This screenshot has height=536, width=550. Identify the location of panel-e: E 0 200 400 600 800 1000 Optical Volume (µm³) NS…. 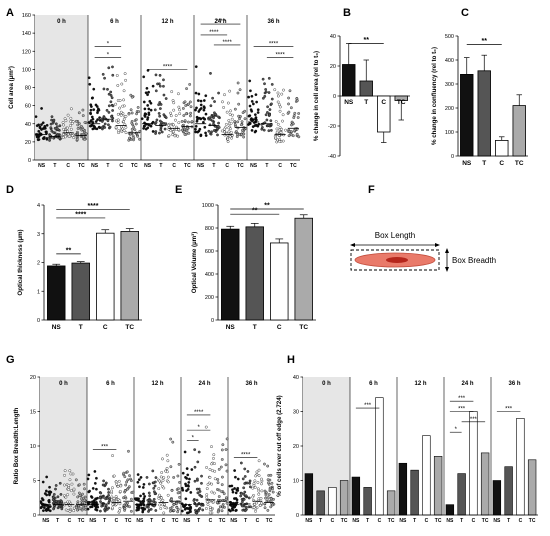
(245, 257).